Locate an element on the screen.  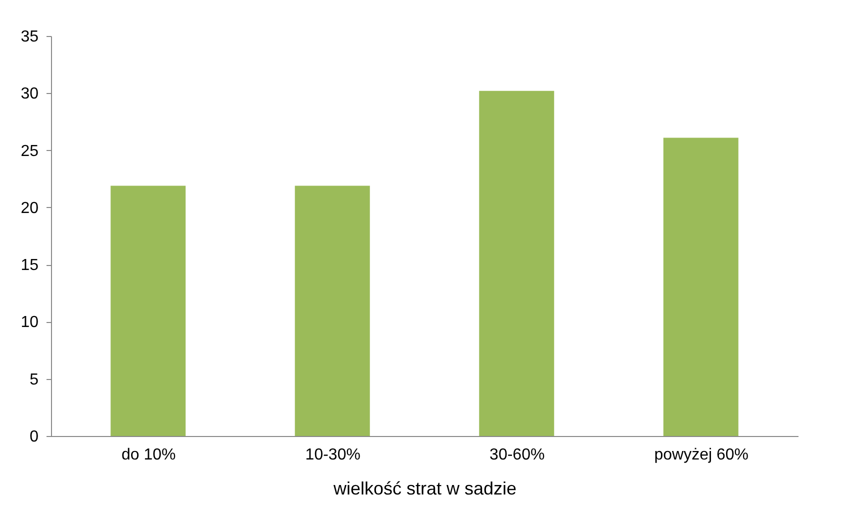
y-tick-label: 15 is located at coordinates (29, 265).